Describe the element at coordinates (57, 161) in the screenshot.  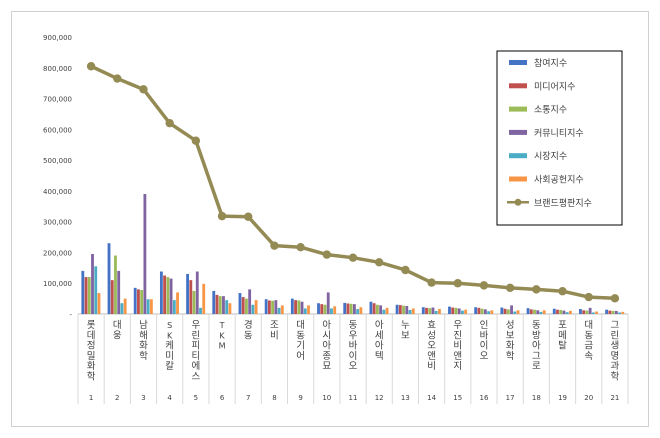
I see `y-tick-label: 500,000` at that location.